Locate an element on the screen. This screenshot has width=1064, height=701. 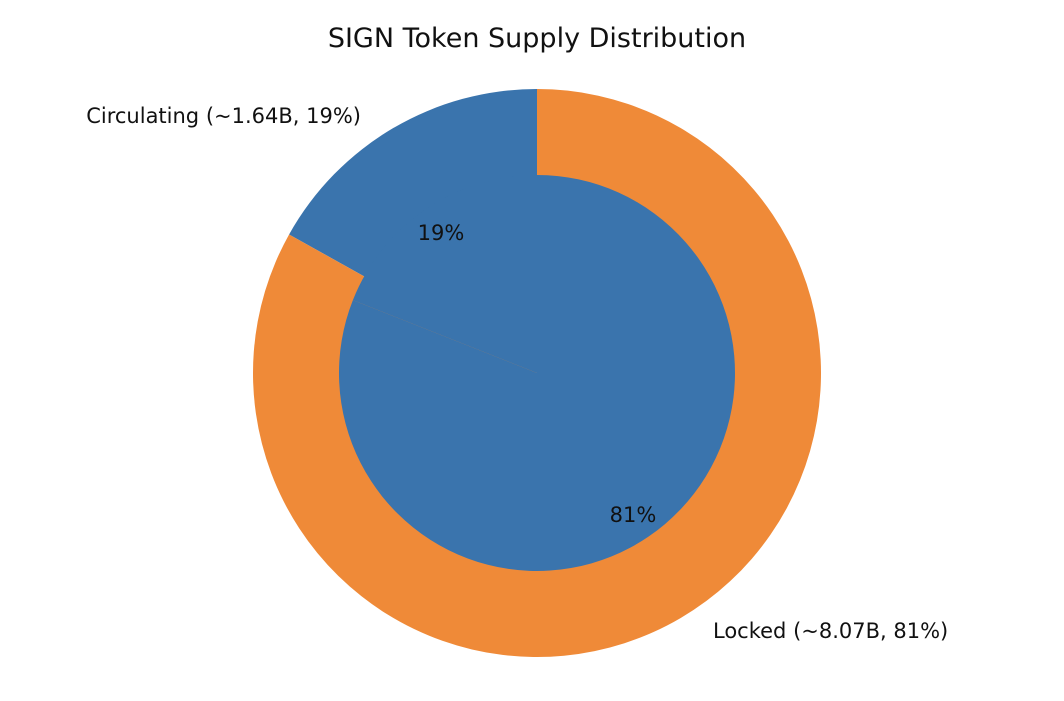
pct-label-circulating: 19% is located at coordinates (441, 233).